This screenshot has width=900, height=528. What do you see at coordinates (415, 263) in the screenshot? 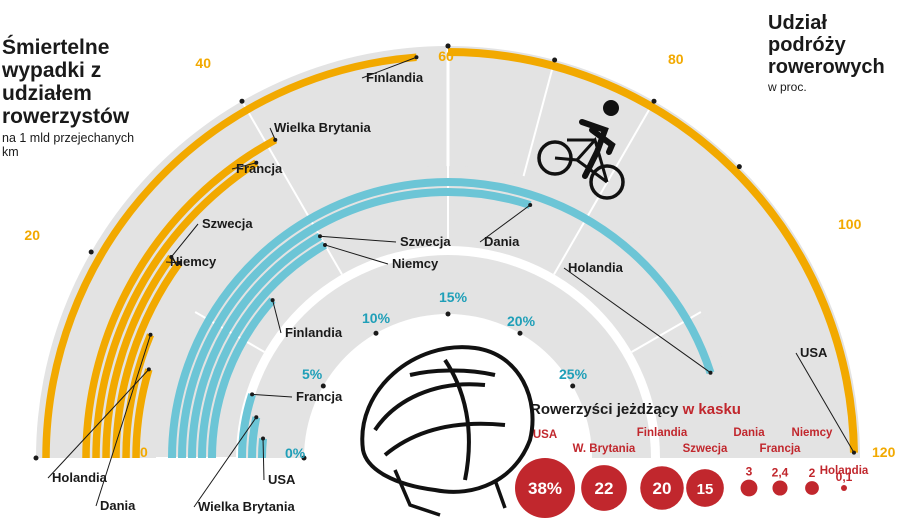
I see `helmet-label: Niemcy` at bounding box center [415, 263].